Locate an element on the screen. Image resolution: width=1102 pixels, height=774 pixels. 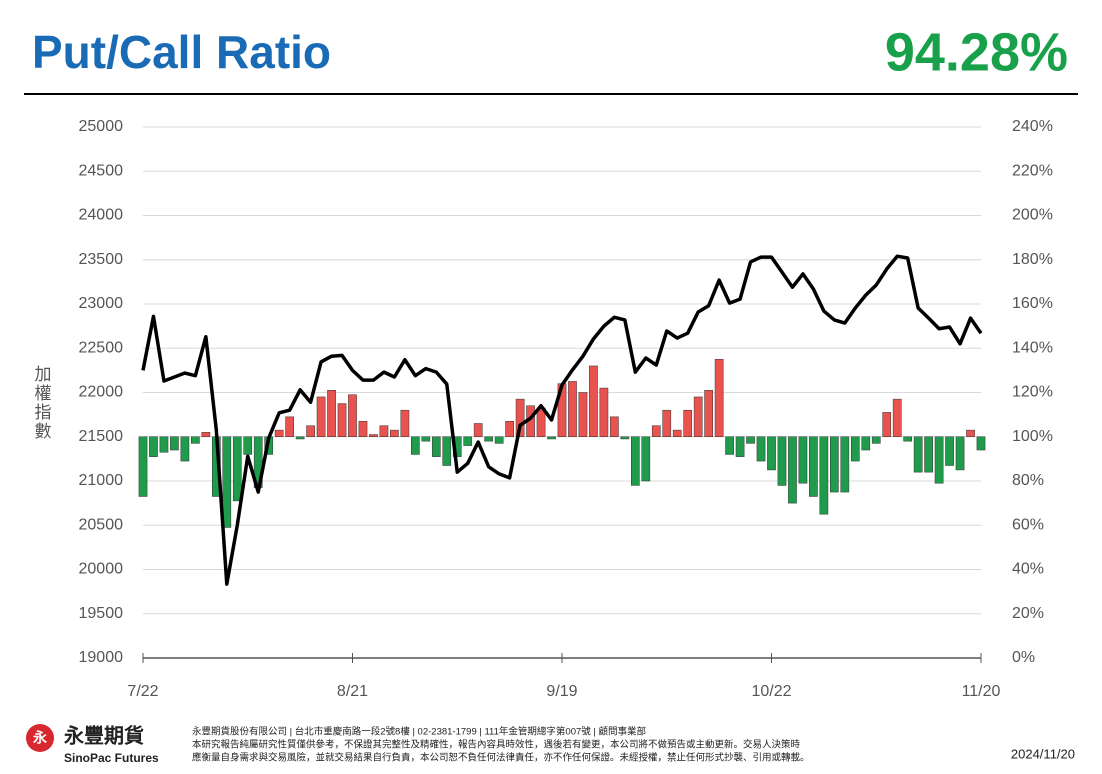
y-tick-label: 24000 is located at coordinates (101, 215).